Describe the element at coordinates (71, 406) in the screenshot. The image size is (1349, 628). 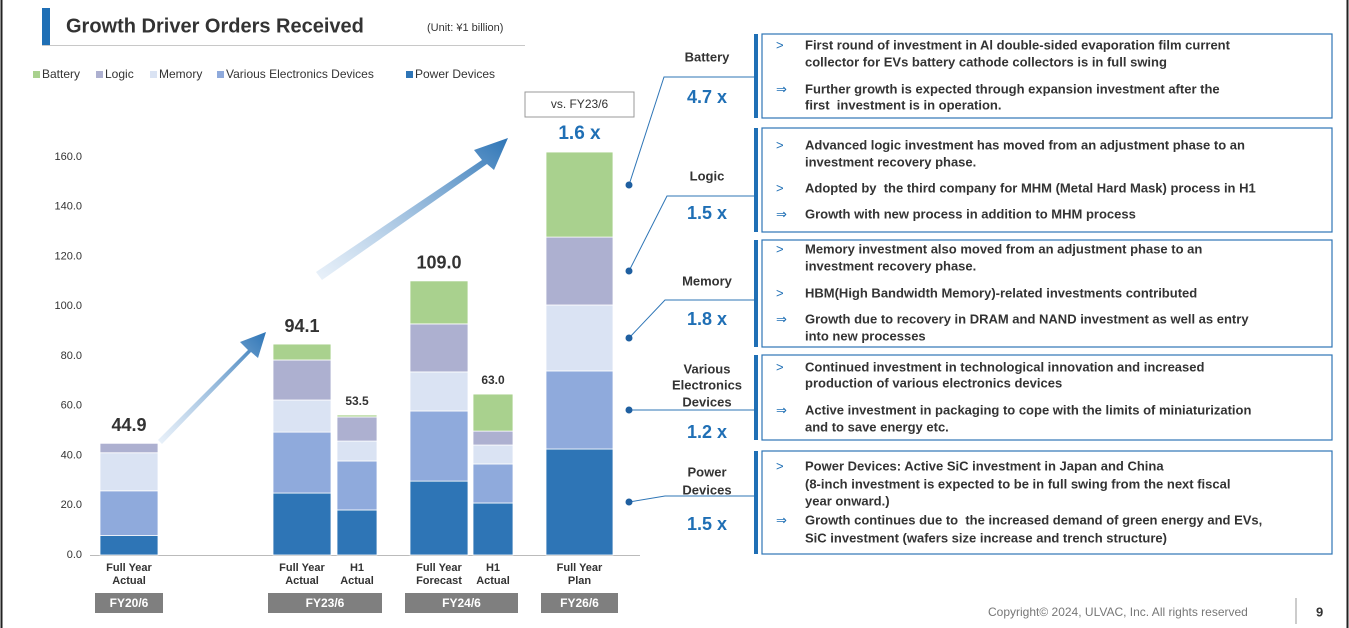
I see `y-tick-label: 60.0` at that location.